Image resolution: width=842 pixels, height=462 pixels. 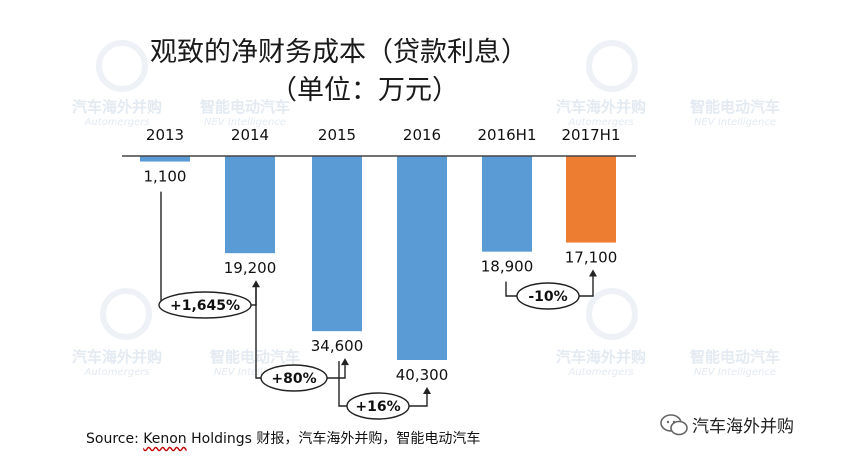 What do you see at coordinates (422, 375) in the screenshot?
I see `value-label-2016: 40,300` at bounding box center [422, 375].